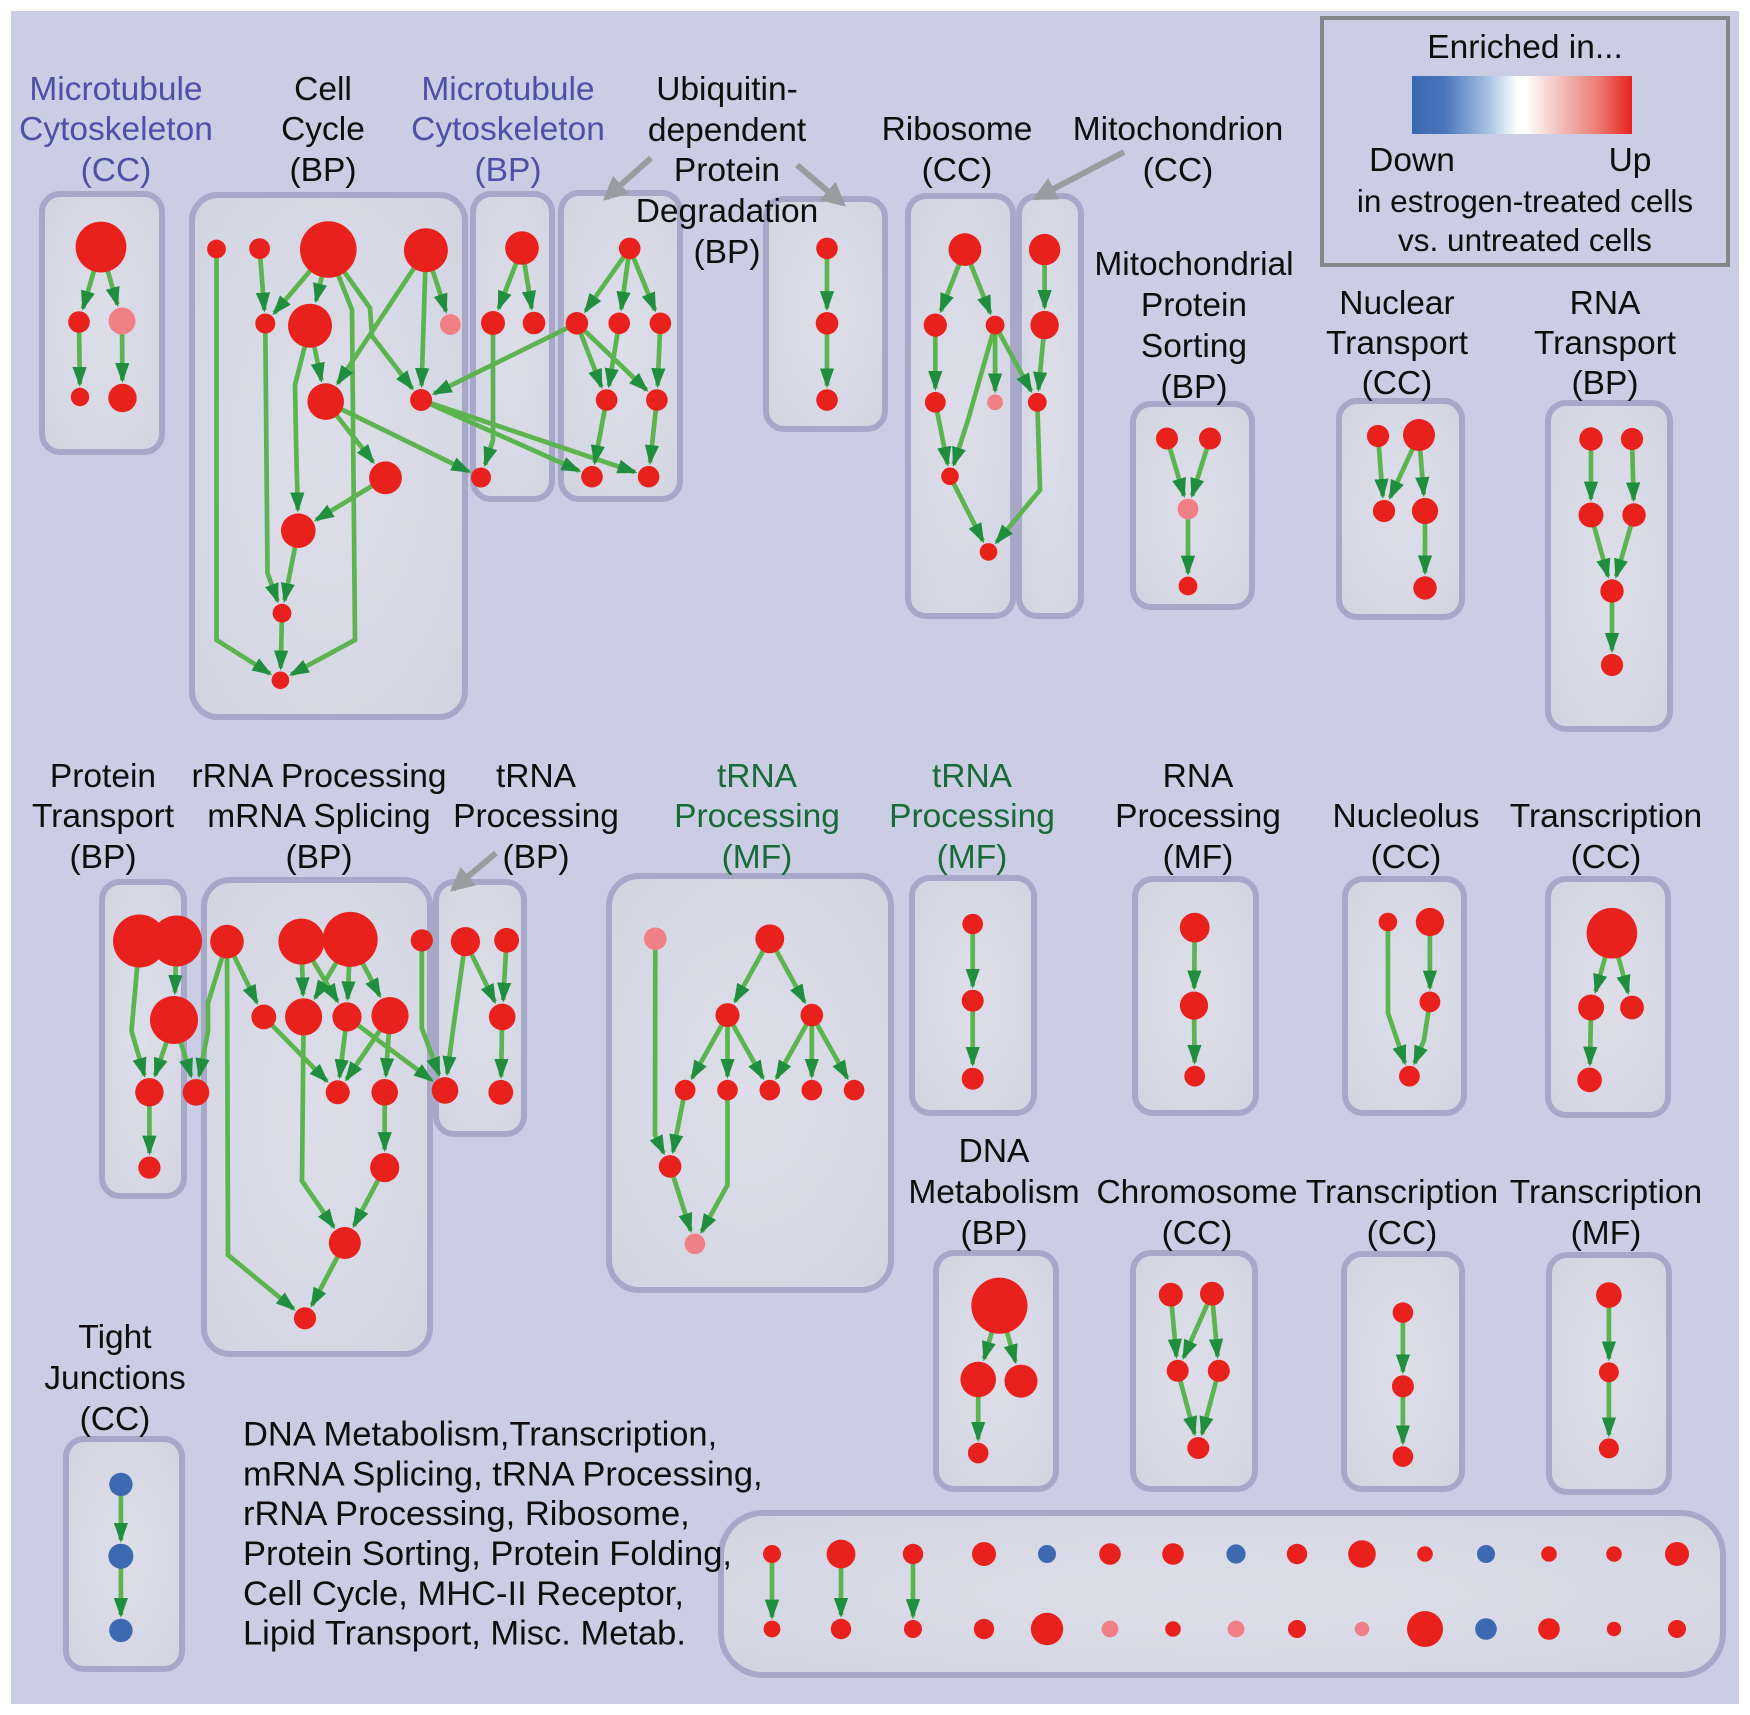 The height and width of the screenshot is (1715, 1750). Describe the element at coordinates (115, 1378) in the screenshot. I see `svg-text: Junctions` at that location.